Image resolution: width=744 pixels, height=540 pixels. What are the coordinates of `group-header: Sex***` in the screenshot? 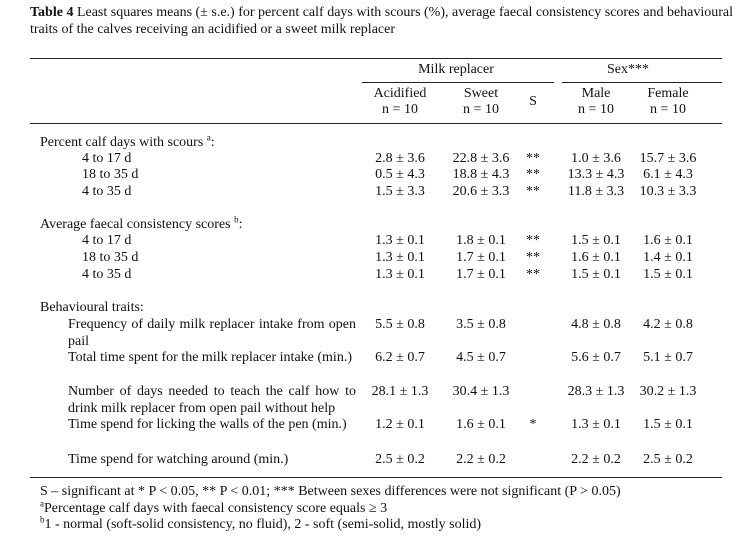 It's located at (628, 69).